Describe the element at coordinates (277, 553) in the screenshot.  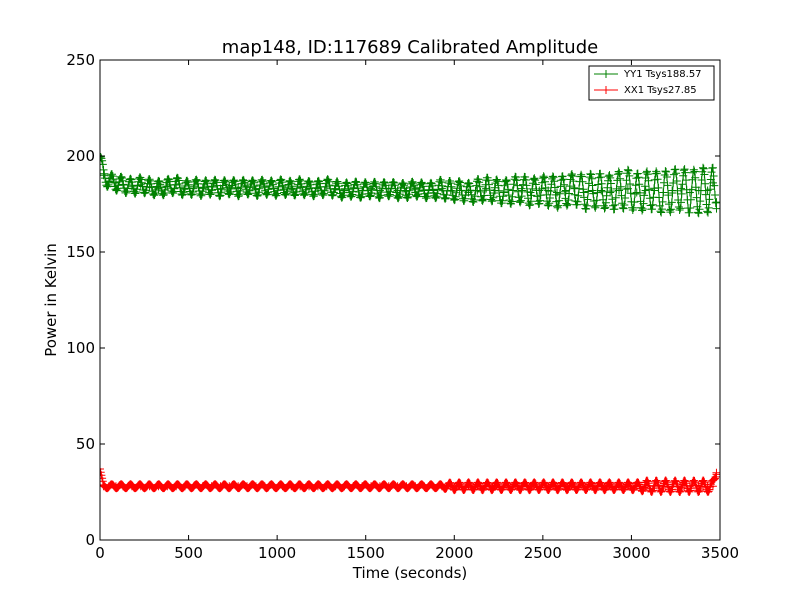
I see `x-tick-label: 1000` at that location.